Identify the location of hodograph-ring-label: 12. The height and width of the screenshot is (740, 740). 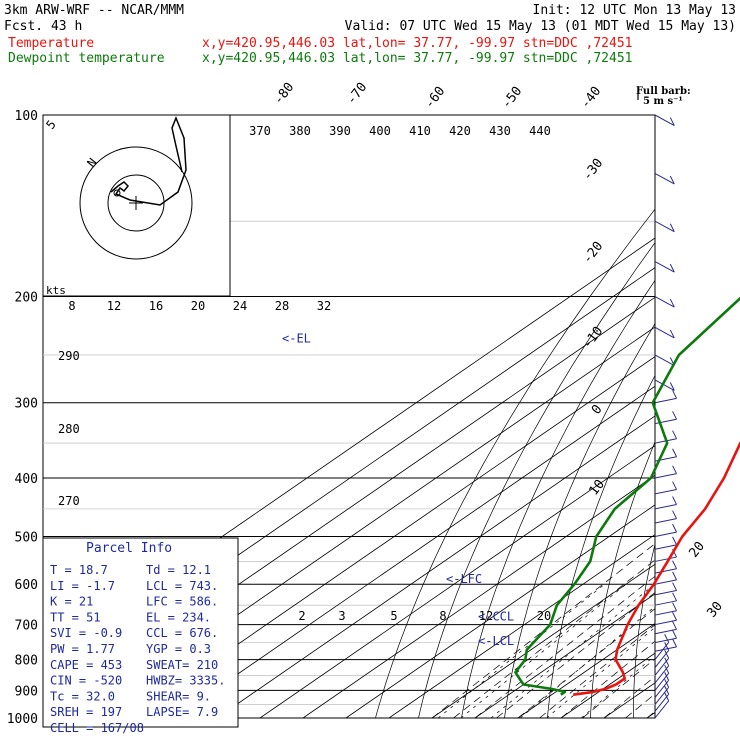
(114, 306).